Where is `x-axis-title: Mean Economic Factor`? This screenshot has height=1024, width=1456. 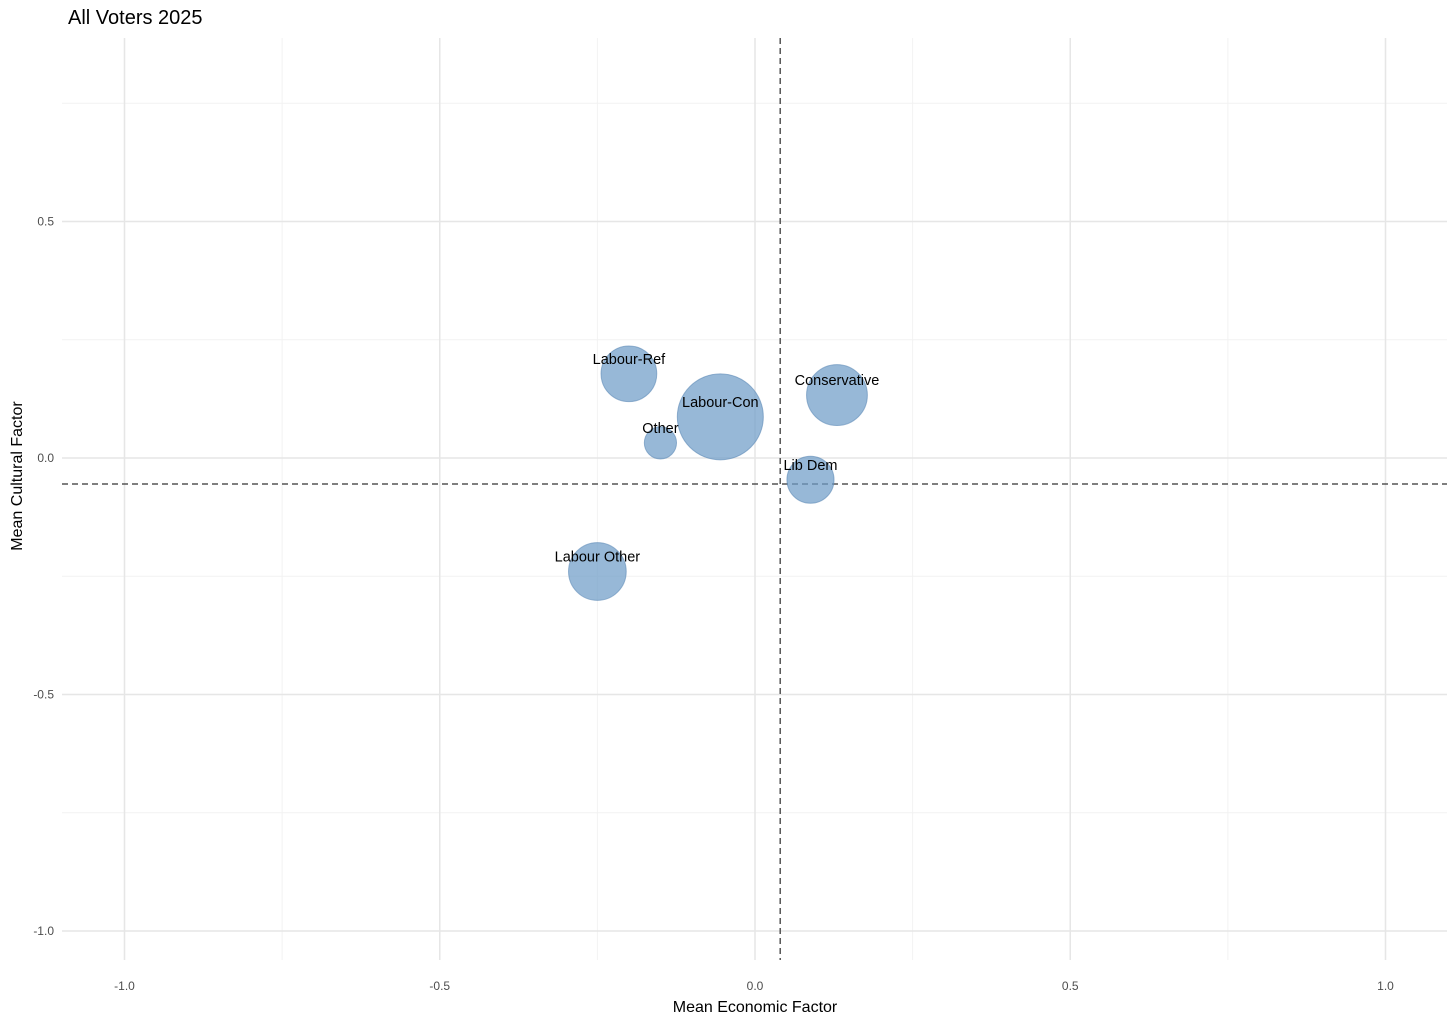 x-axis-title: Mean Economic Factor is located at coordinates (755, 1007).